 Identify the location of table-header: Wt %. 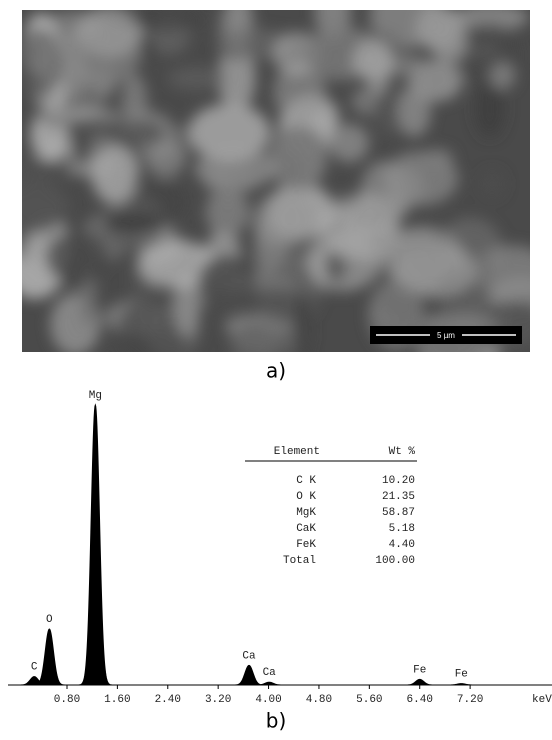
(402, 452).